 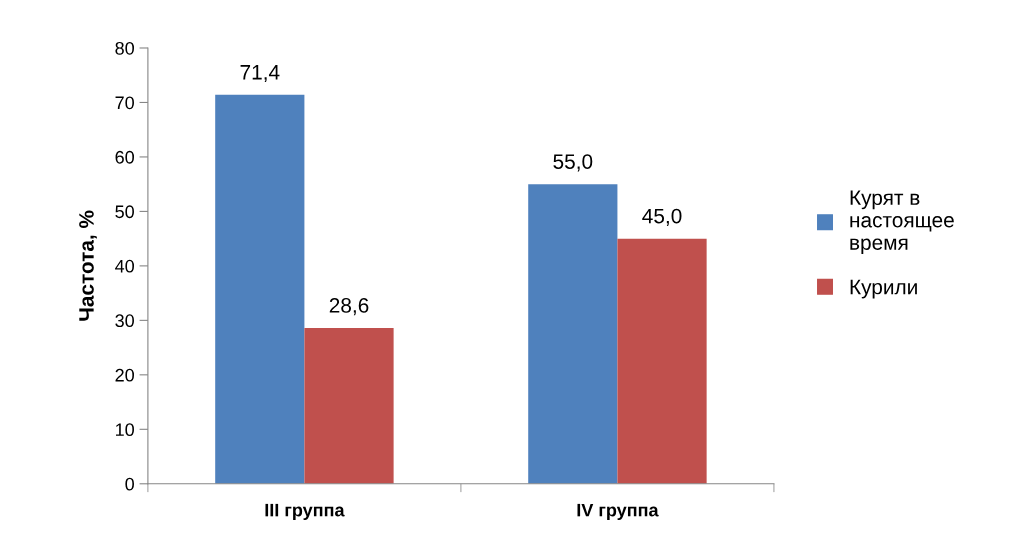 What do you see at coordinates (573, 163) in the screenshot?
I see `data-label: 55,0` at bounding box center [573, 163].